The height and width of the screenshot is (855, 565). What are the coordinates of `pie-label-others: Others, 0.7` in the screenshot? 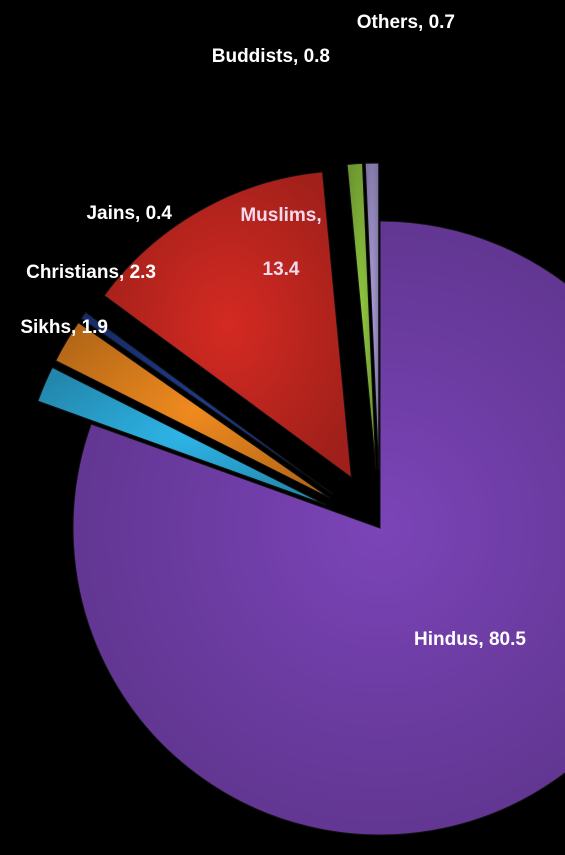 It's located at (406, 22).